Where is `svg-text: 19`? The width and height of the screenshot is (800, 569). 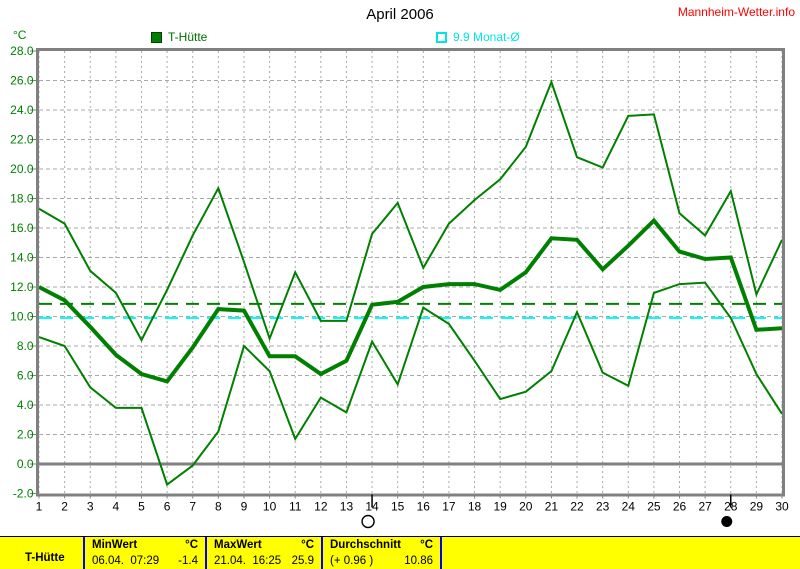
svg-text: 19 is located at coordinates (500, 507).